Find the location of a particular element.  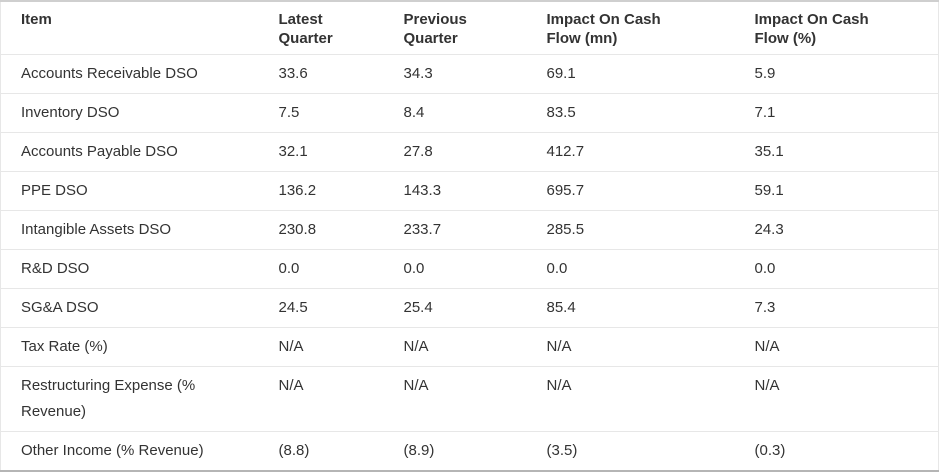

cell-impact-pct: 35.1 is located at coordinates (836, 152).